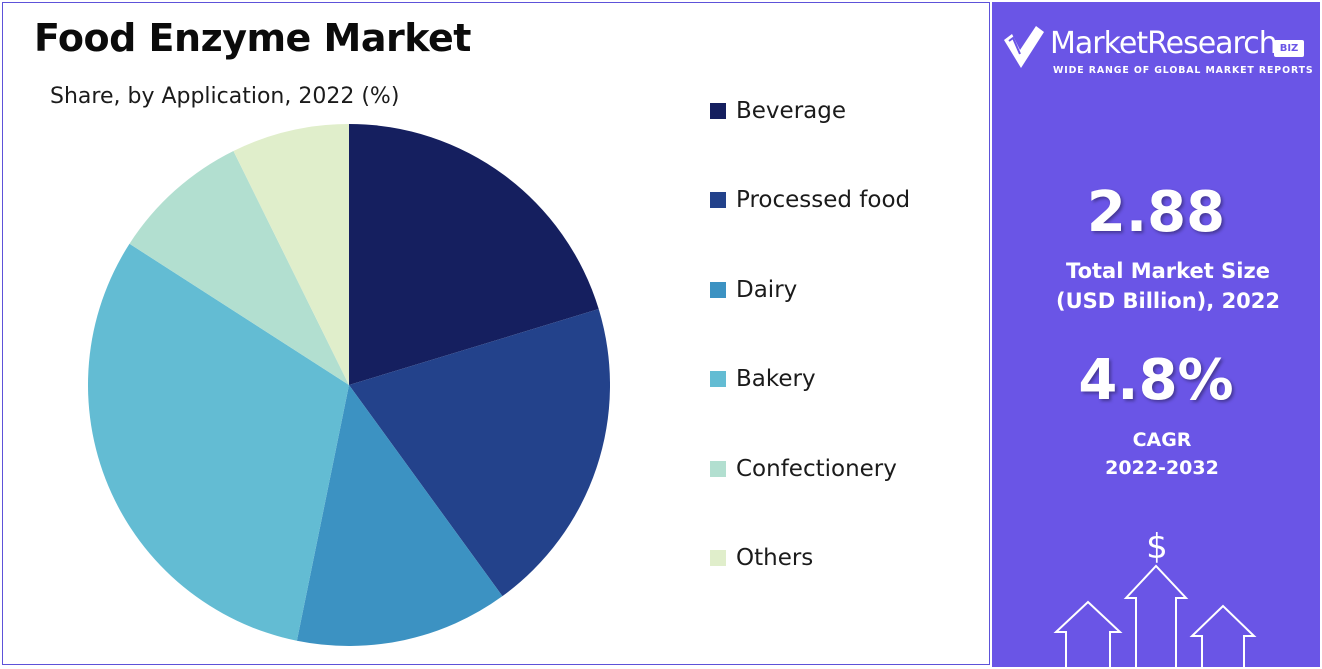  Describe the element at coordinates (776, 379) in the screenshot. I see `legend-label: Bakery` at that location.